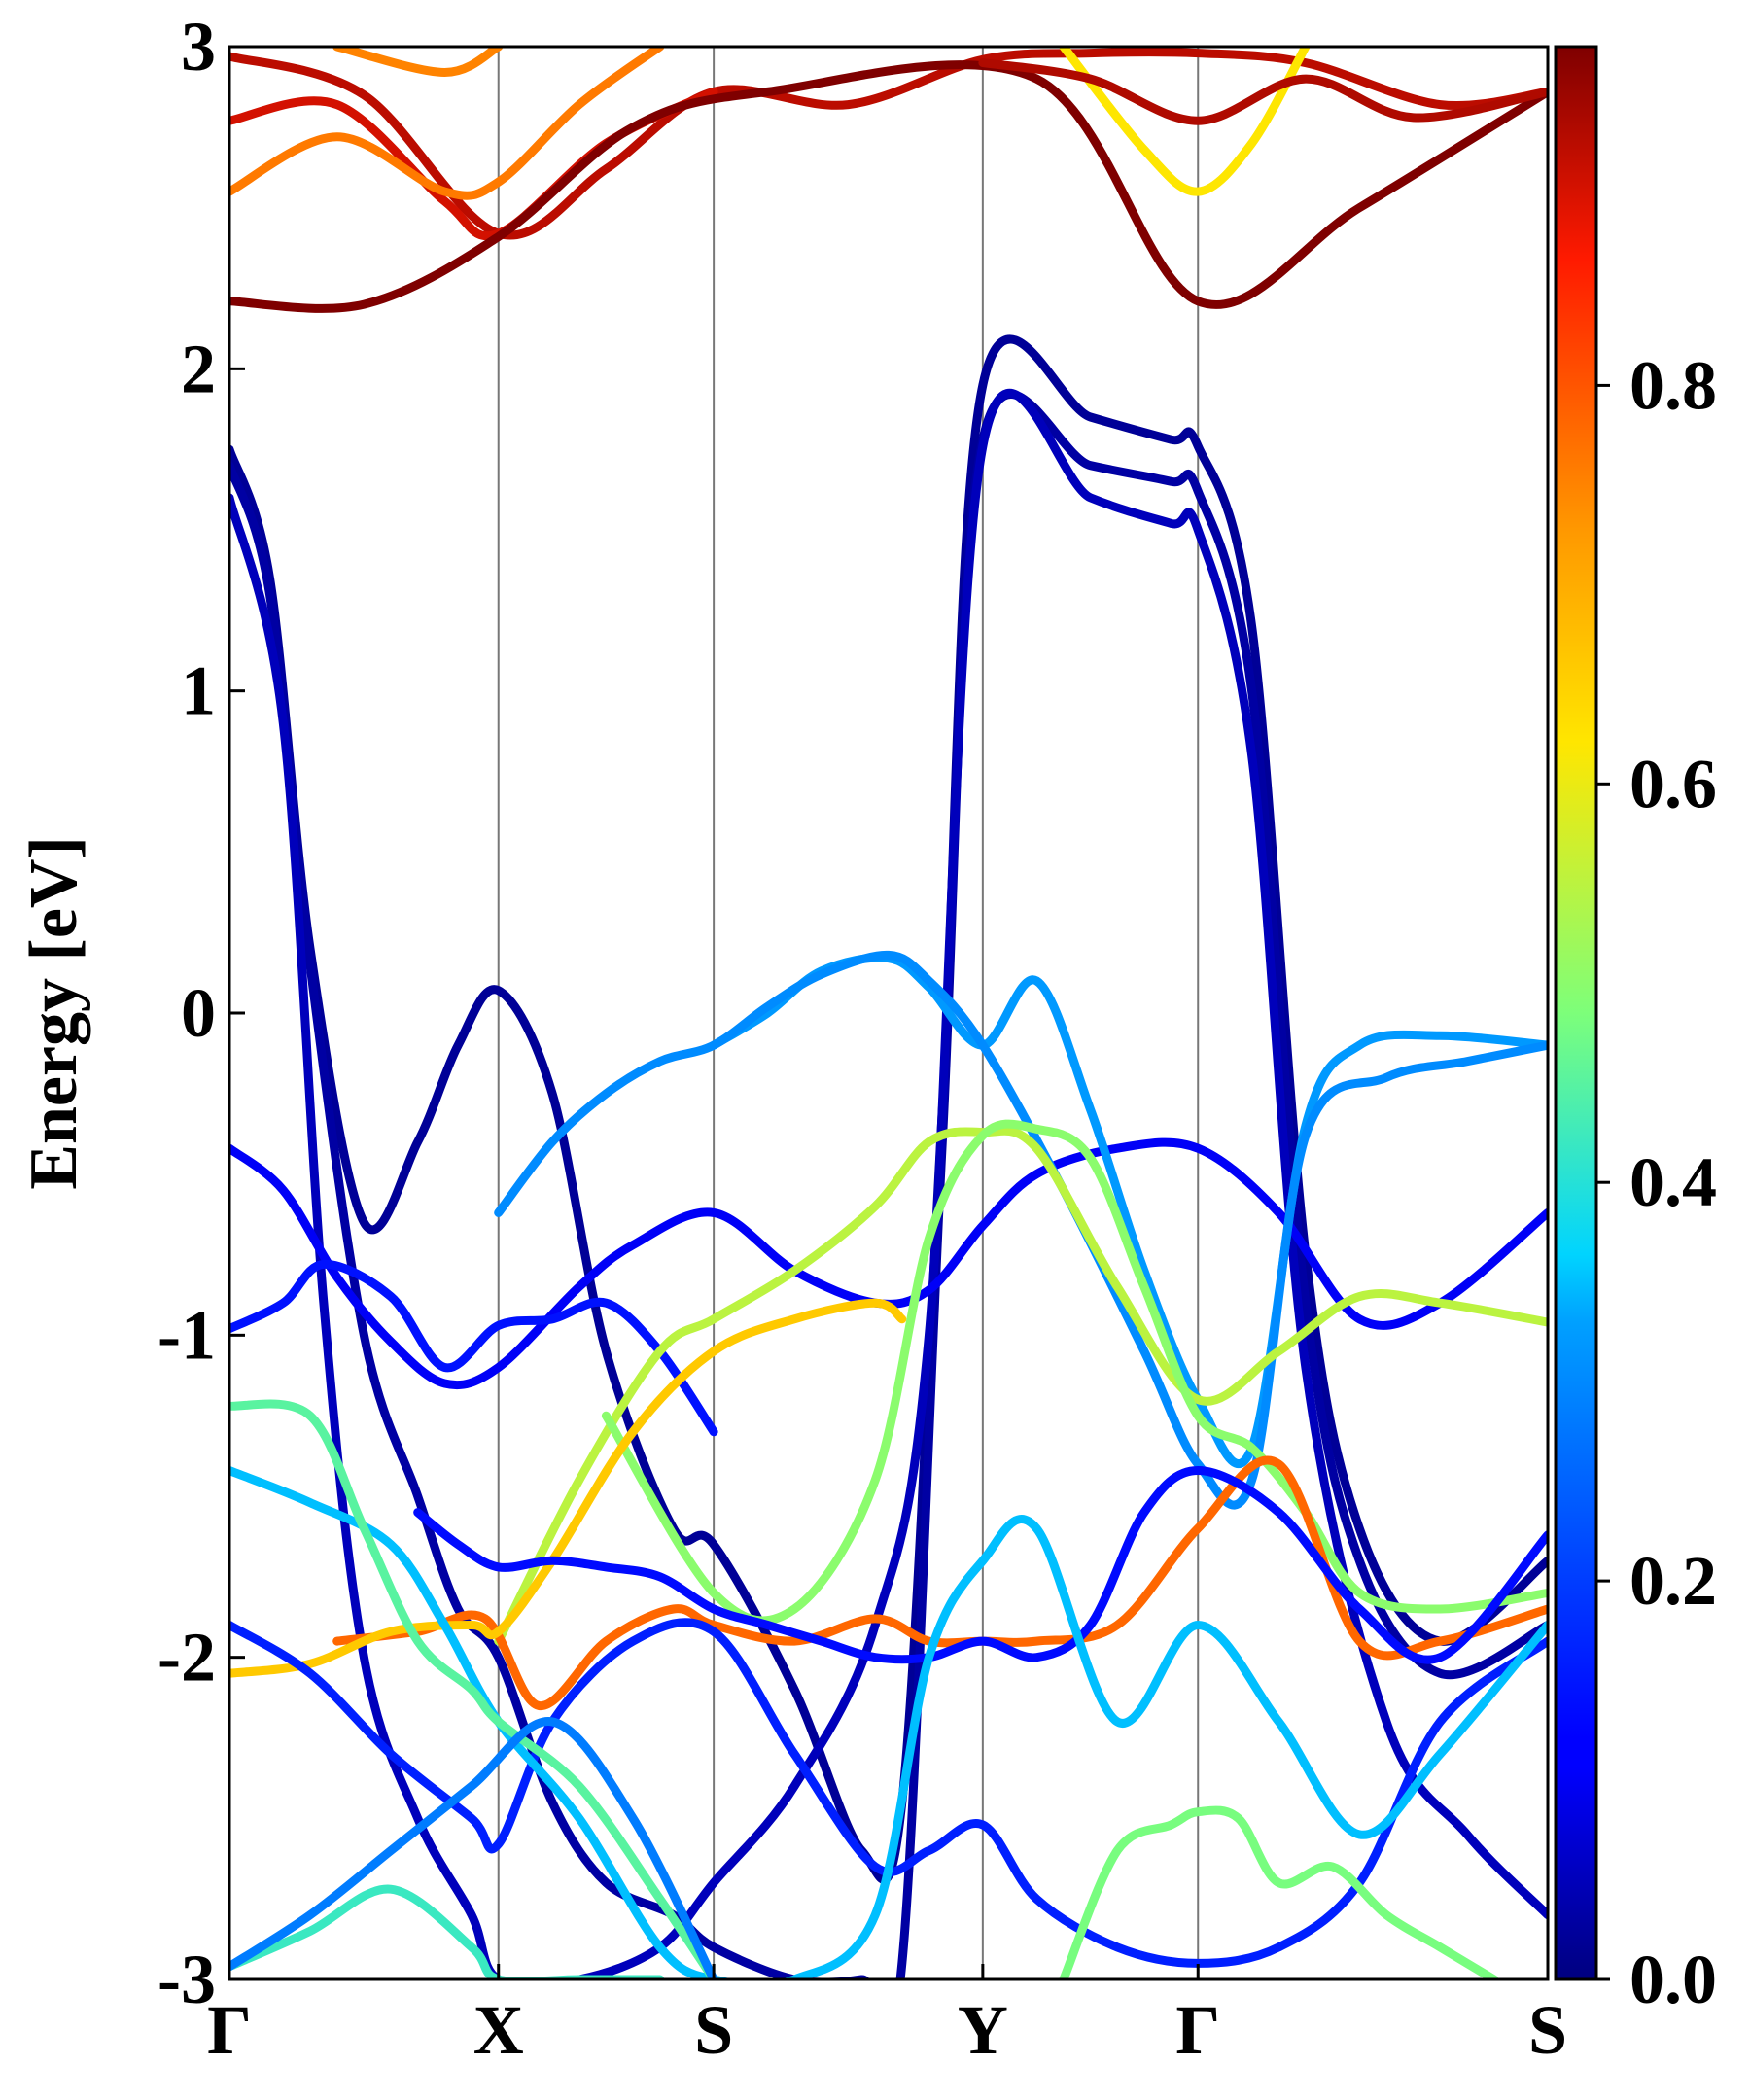  What do you see at coordinates (473, 1848) in the screenshot?
I see `band-val-bottom-cyan` at bounding box center [473, 1848].